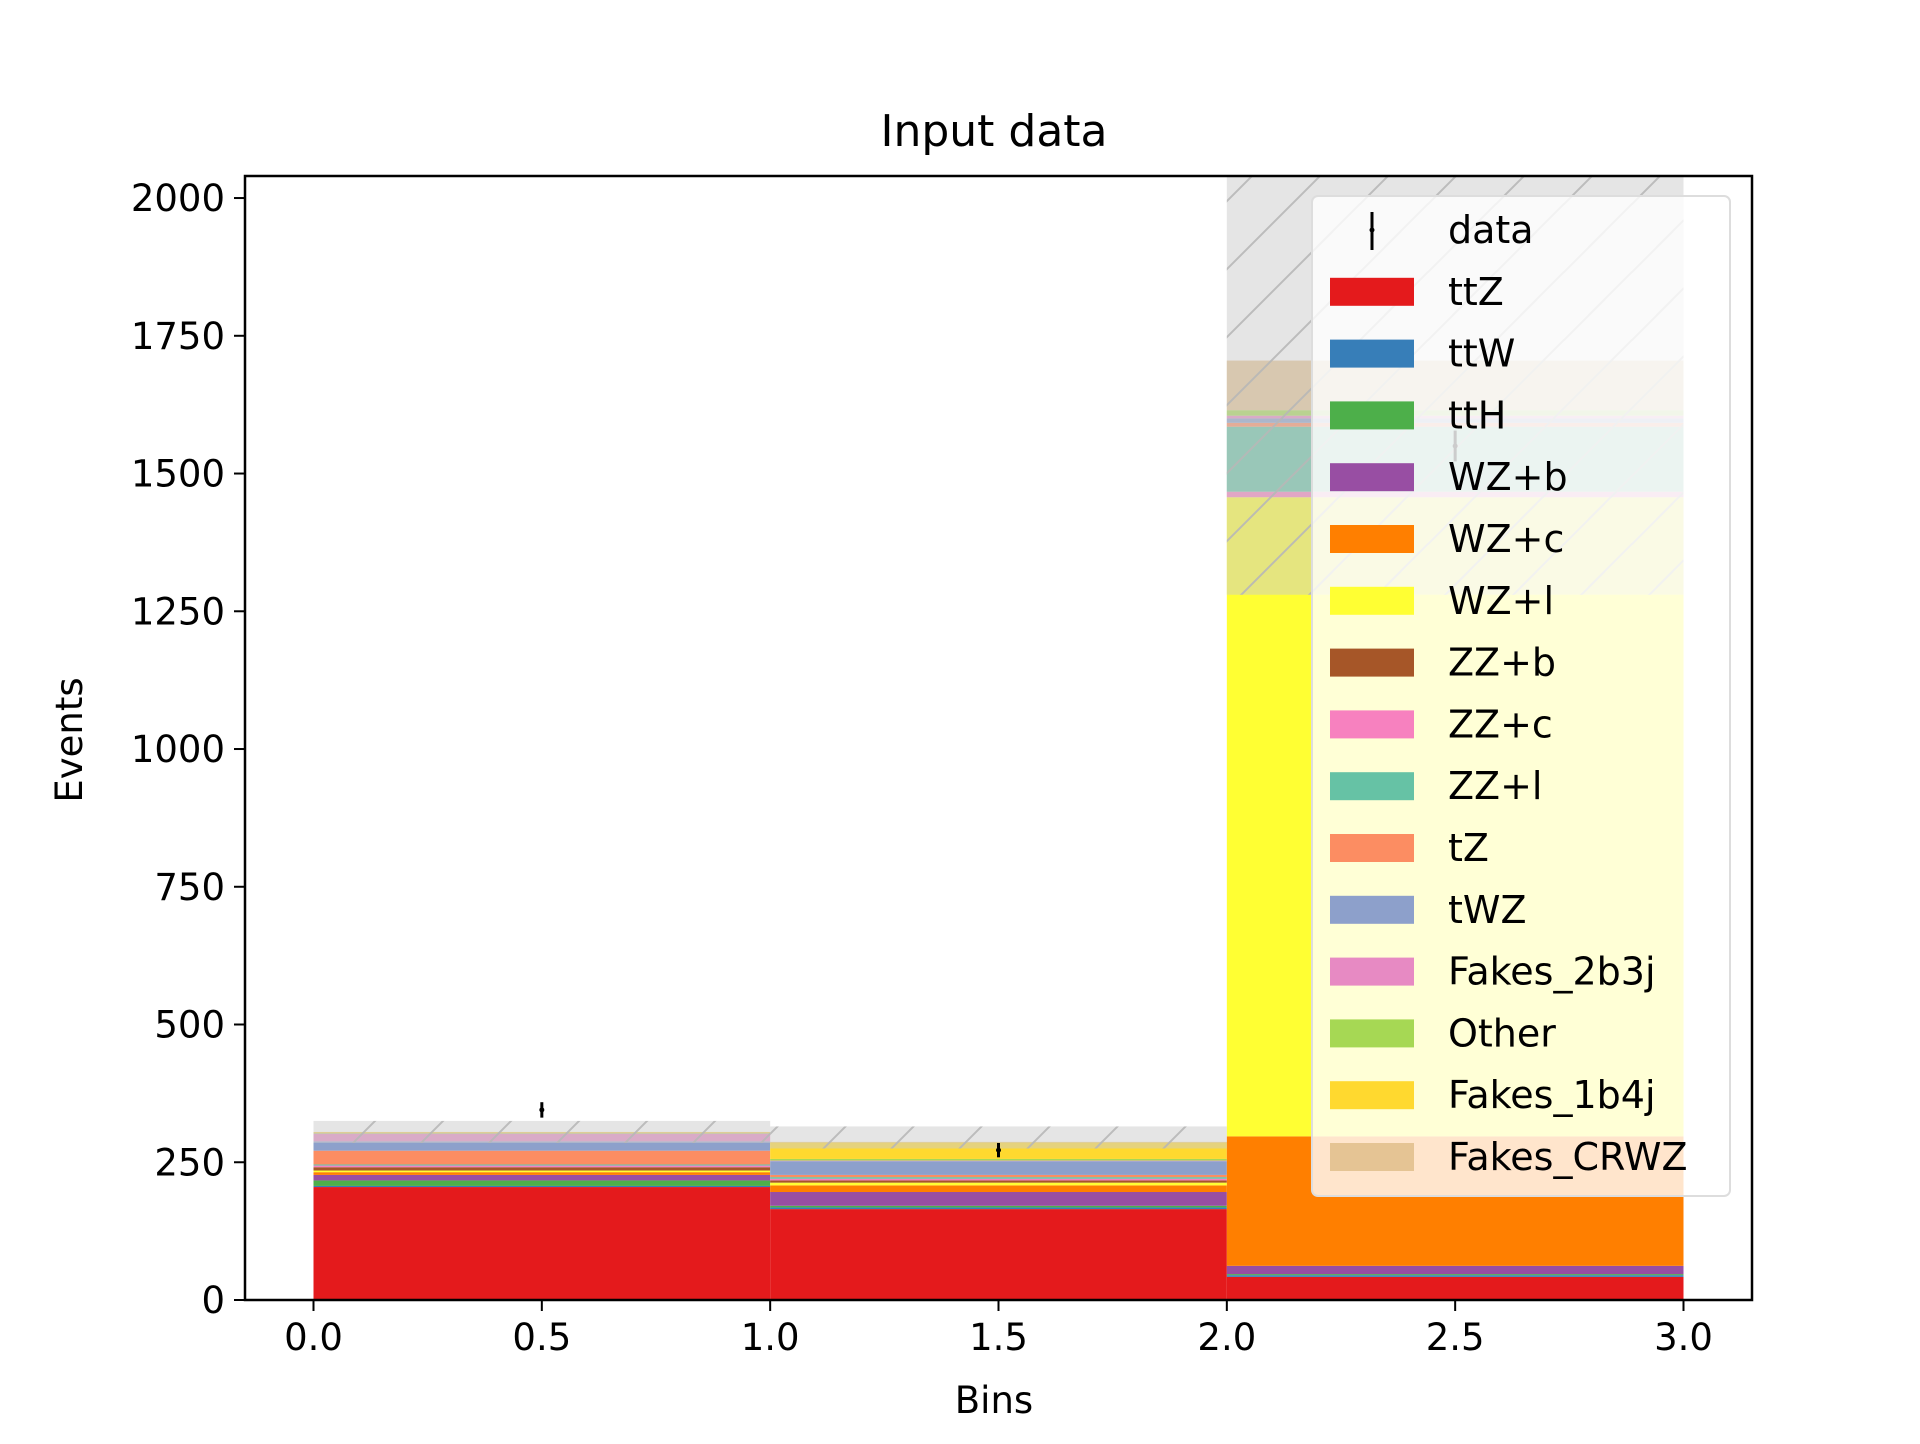 The width and height of the screenshot is (1920, 1444). What do you see at coordinates (178, 198) in the screenshot?
I see `y-tick-label: 2000` at bounding box center [178, 198].